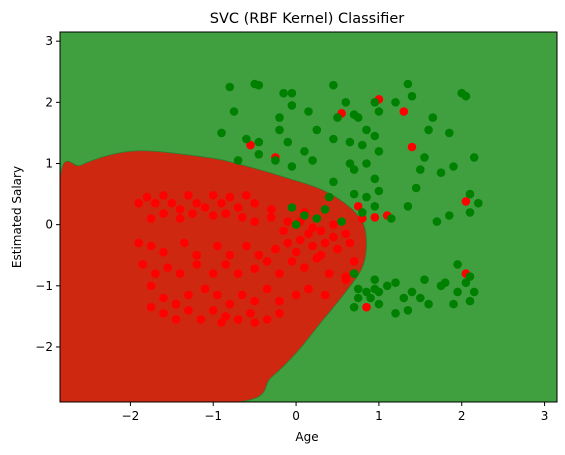  What do you see at coordinates (379, 416) in the screenshot?
I see `x-tick-label: 1` at bounding box center [379, 416].